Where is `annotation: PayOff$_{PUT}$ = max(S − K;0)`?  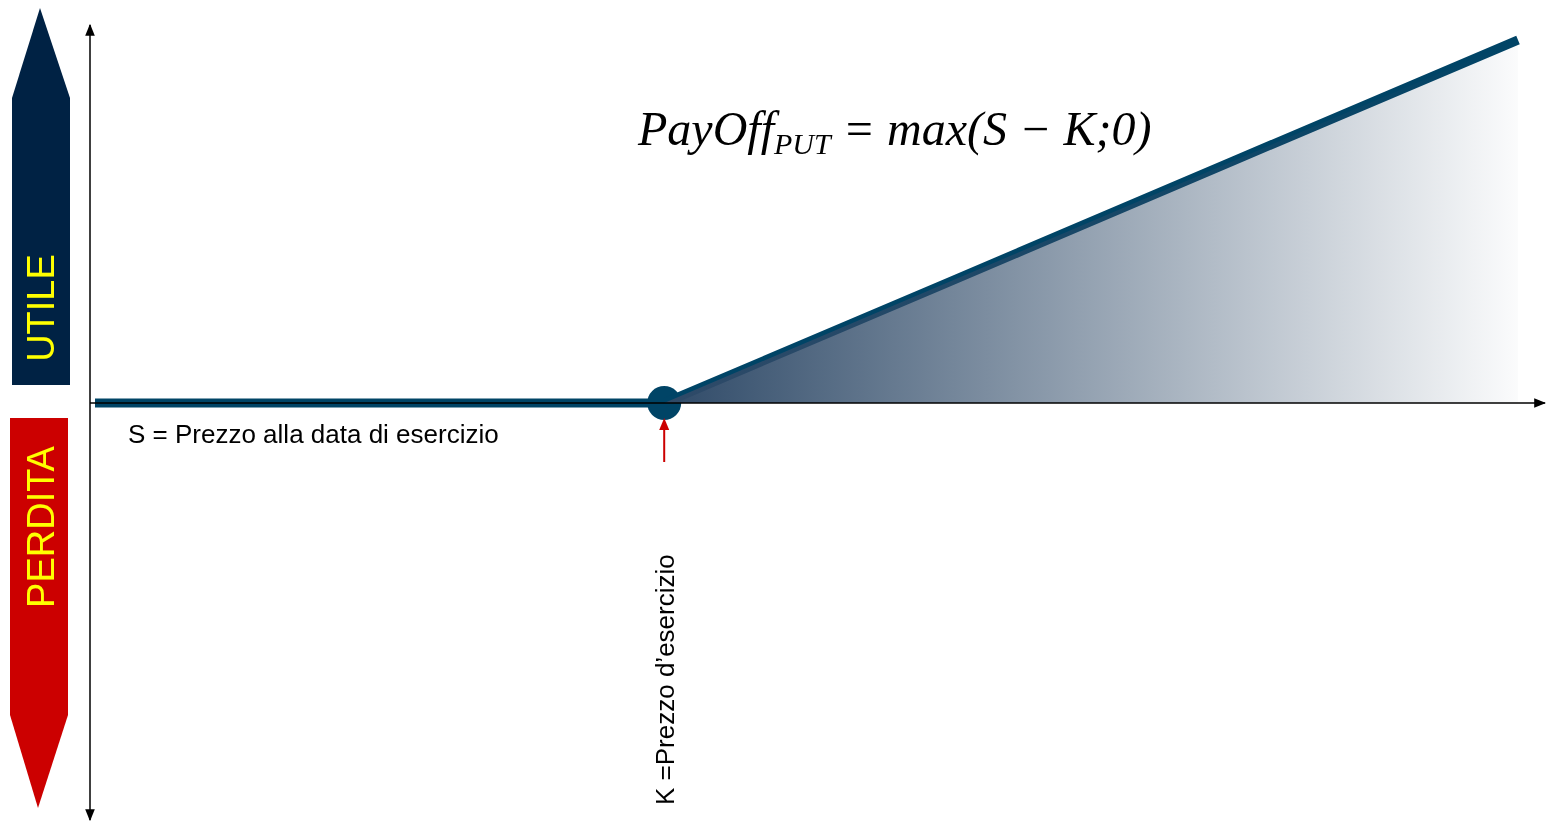
annotation: PayOff$_{PUT}$ = max(S − K;0) is located at coordinates (894, 131).